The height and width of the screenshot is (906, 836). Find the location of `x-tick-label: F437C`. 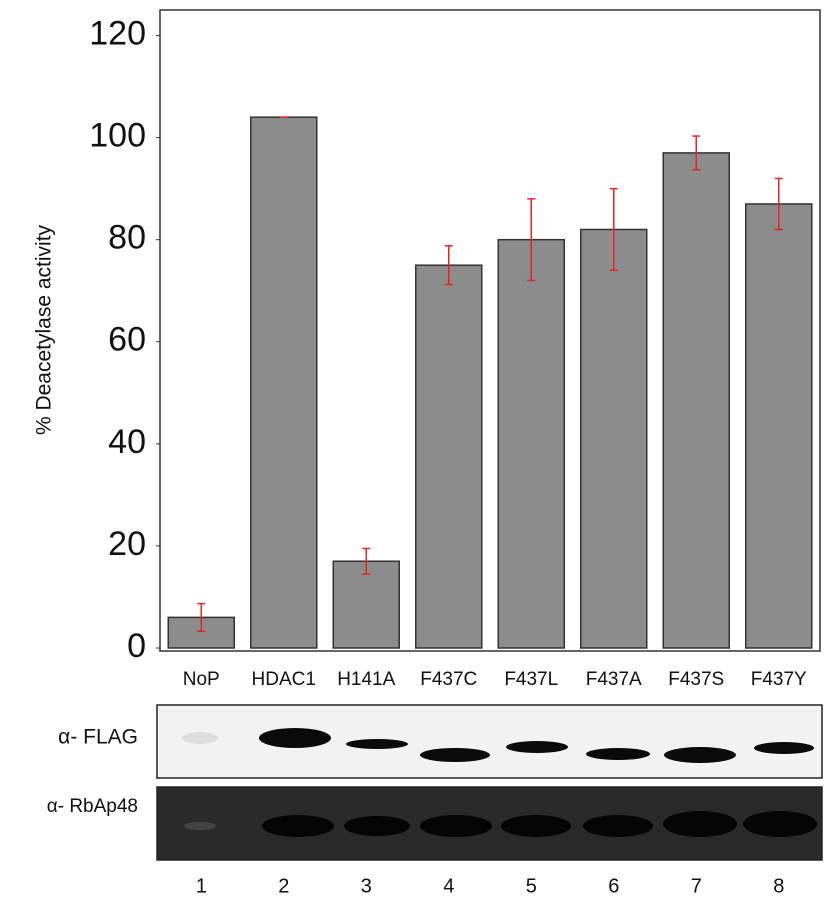

x-tick-label: F437C is located at coordinates (448, 679).